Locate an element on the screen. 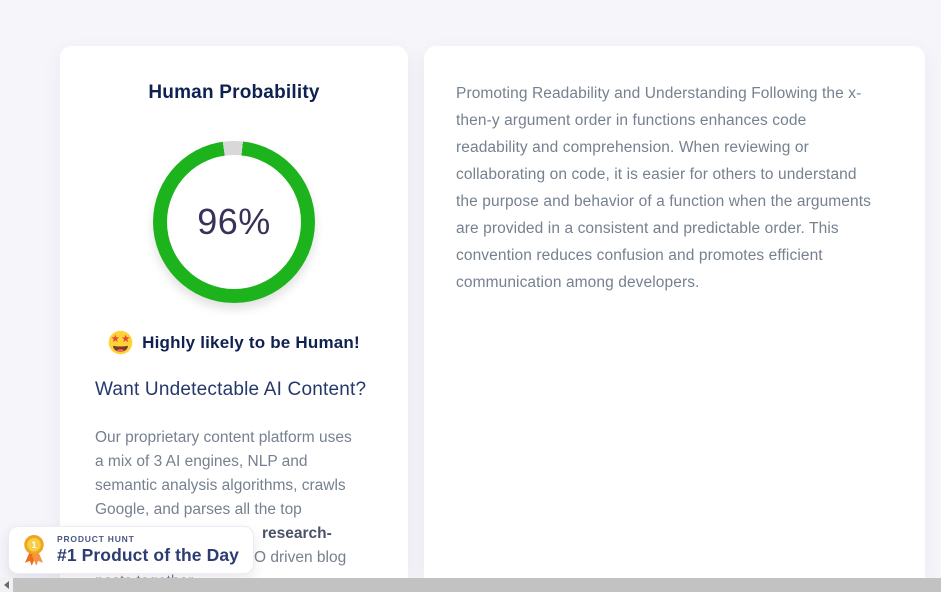 Image resolution: width=941 pixels, height=592 pixels. platform-description-line-6: O driven blog is located at coordinates (300, 557).